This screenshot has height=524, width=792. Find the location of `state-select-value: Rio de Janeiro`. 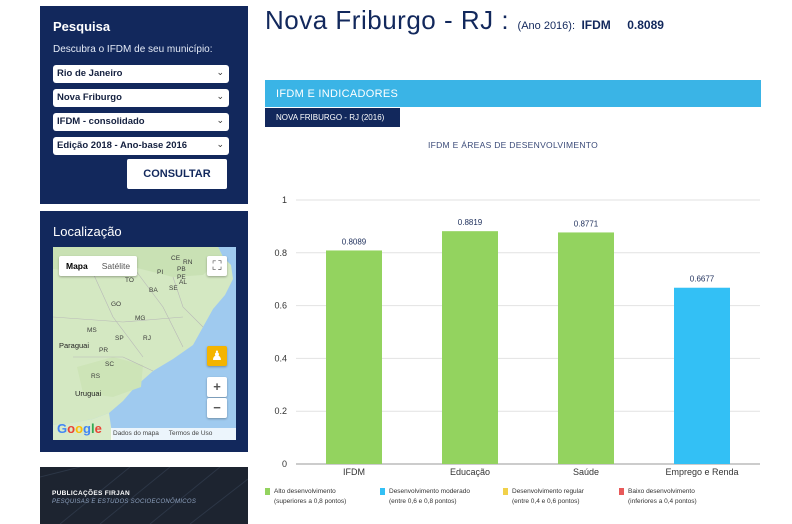

state-select-value: Rio de Janeiro is located at coordinates (90, 73).